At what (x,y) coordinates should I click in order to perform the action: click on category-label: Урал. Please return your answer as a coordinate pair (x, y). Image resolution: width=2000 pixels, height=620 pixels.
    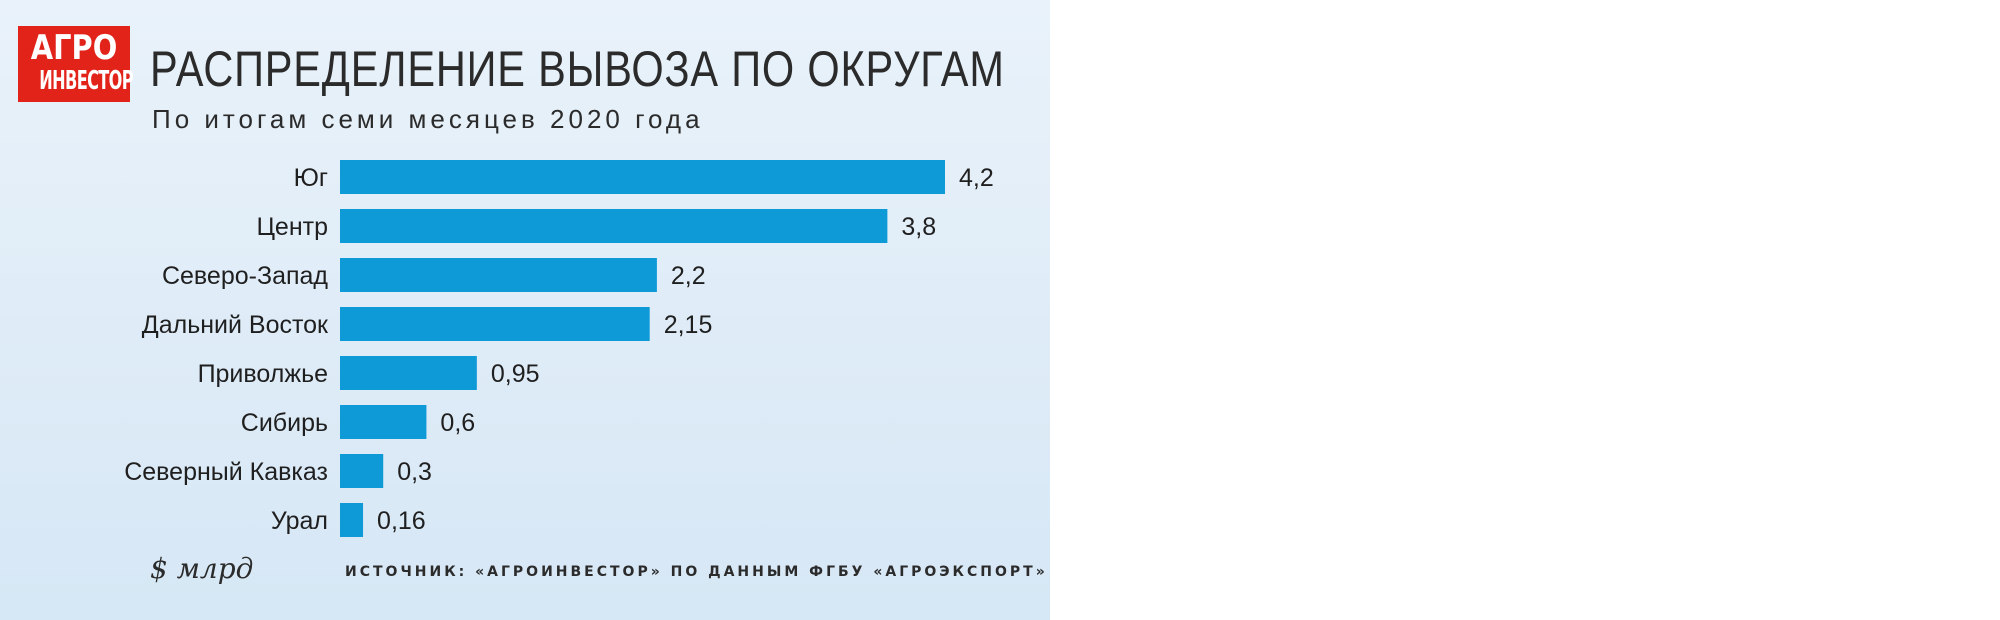
    Looking at the image, I should click on (299, 521).